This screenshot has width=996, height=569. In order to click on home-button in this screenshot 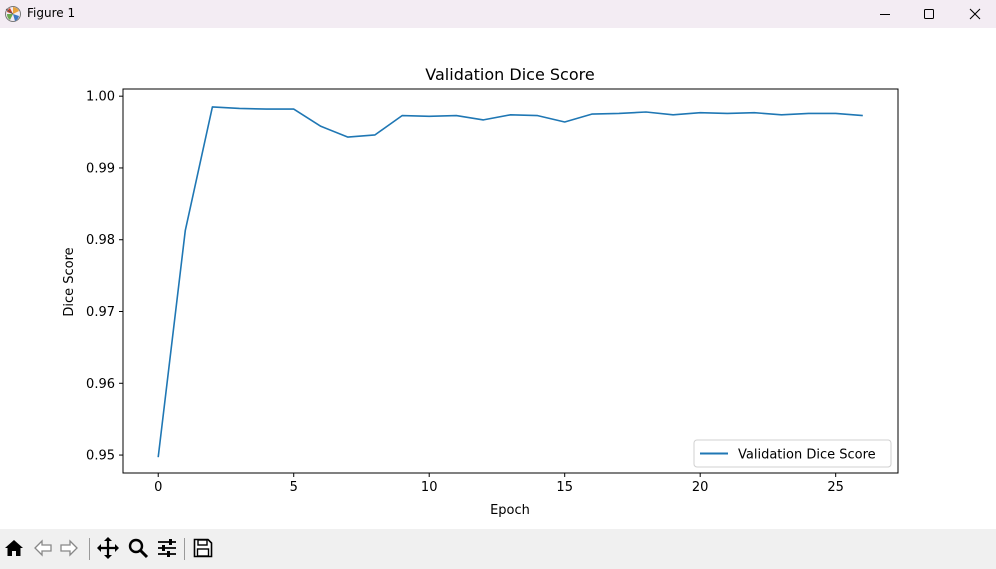, I will do `click(14, 550)`.